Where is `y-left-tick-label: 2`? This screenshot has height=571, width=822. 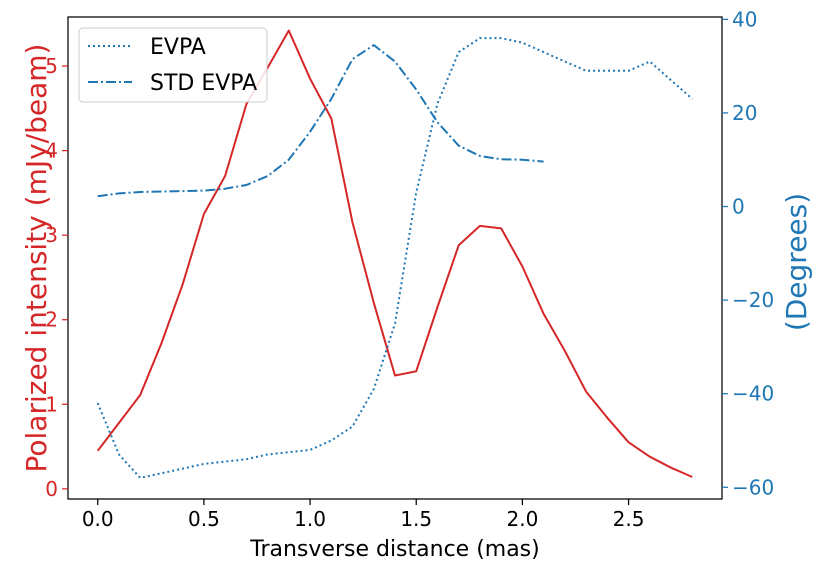 y-left-tick-label: 2 is located at coordinates (51, 320).